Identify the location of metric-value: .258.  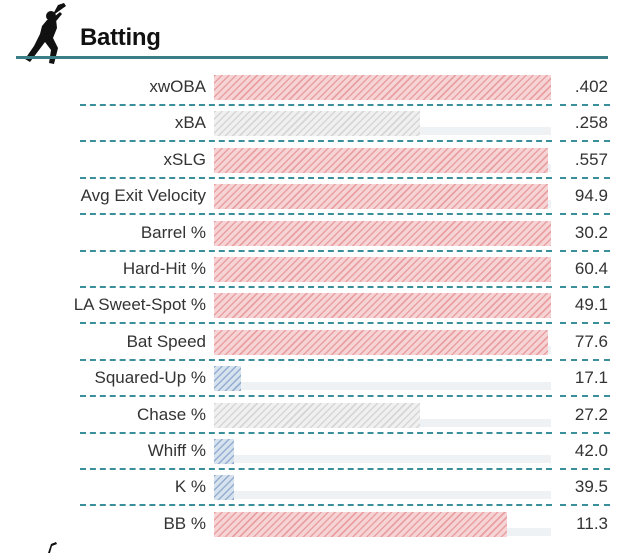
(591, 123).